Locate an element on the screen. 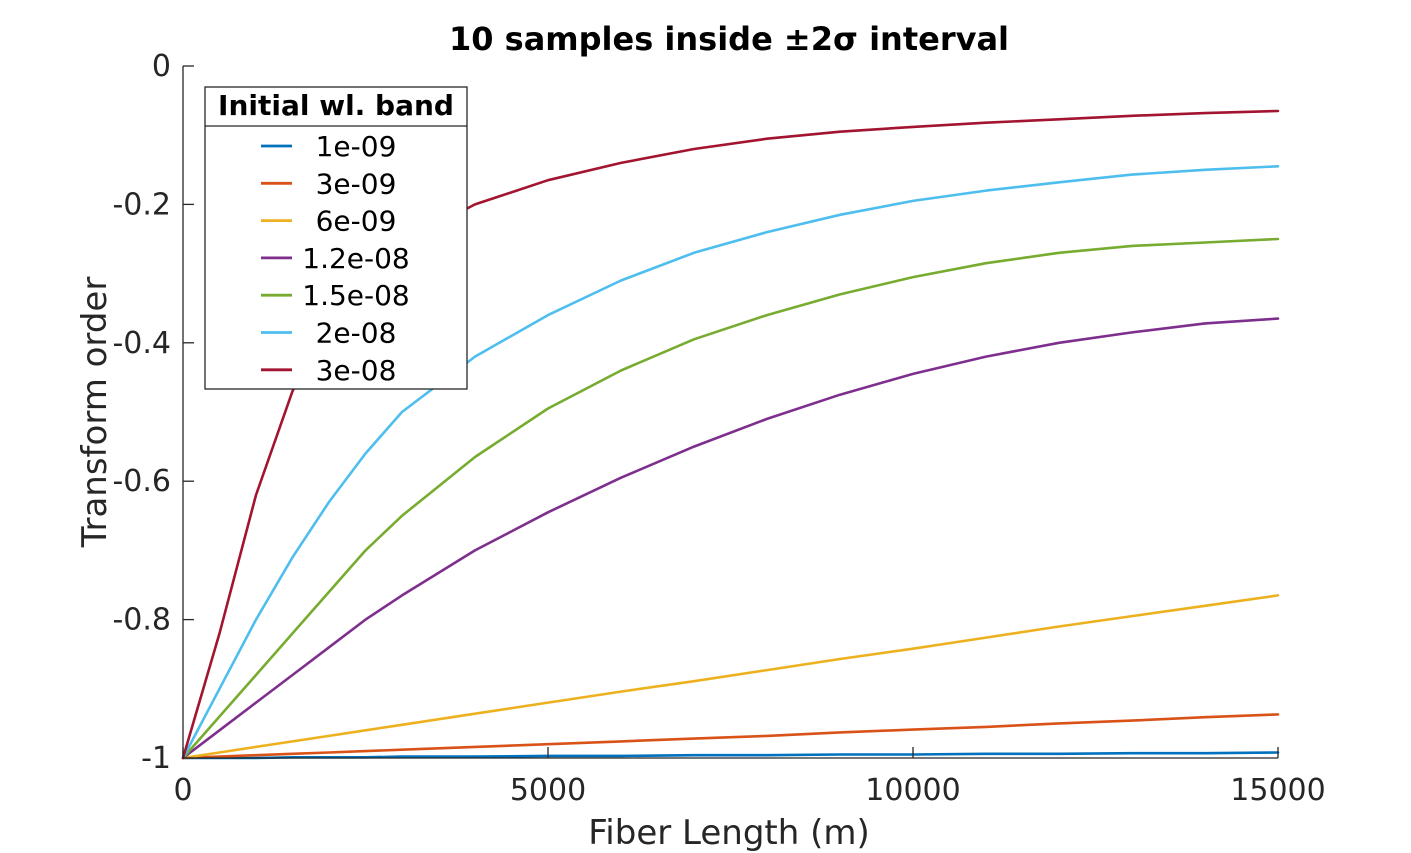 The height and width of the screenshot is (853, 1411). legend-entries: 1e-09 3e-09 6e-09 1.2e-08 1.5e-08 2e-08 3e-08 is located at coordinates (335, 258).